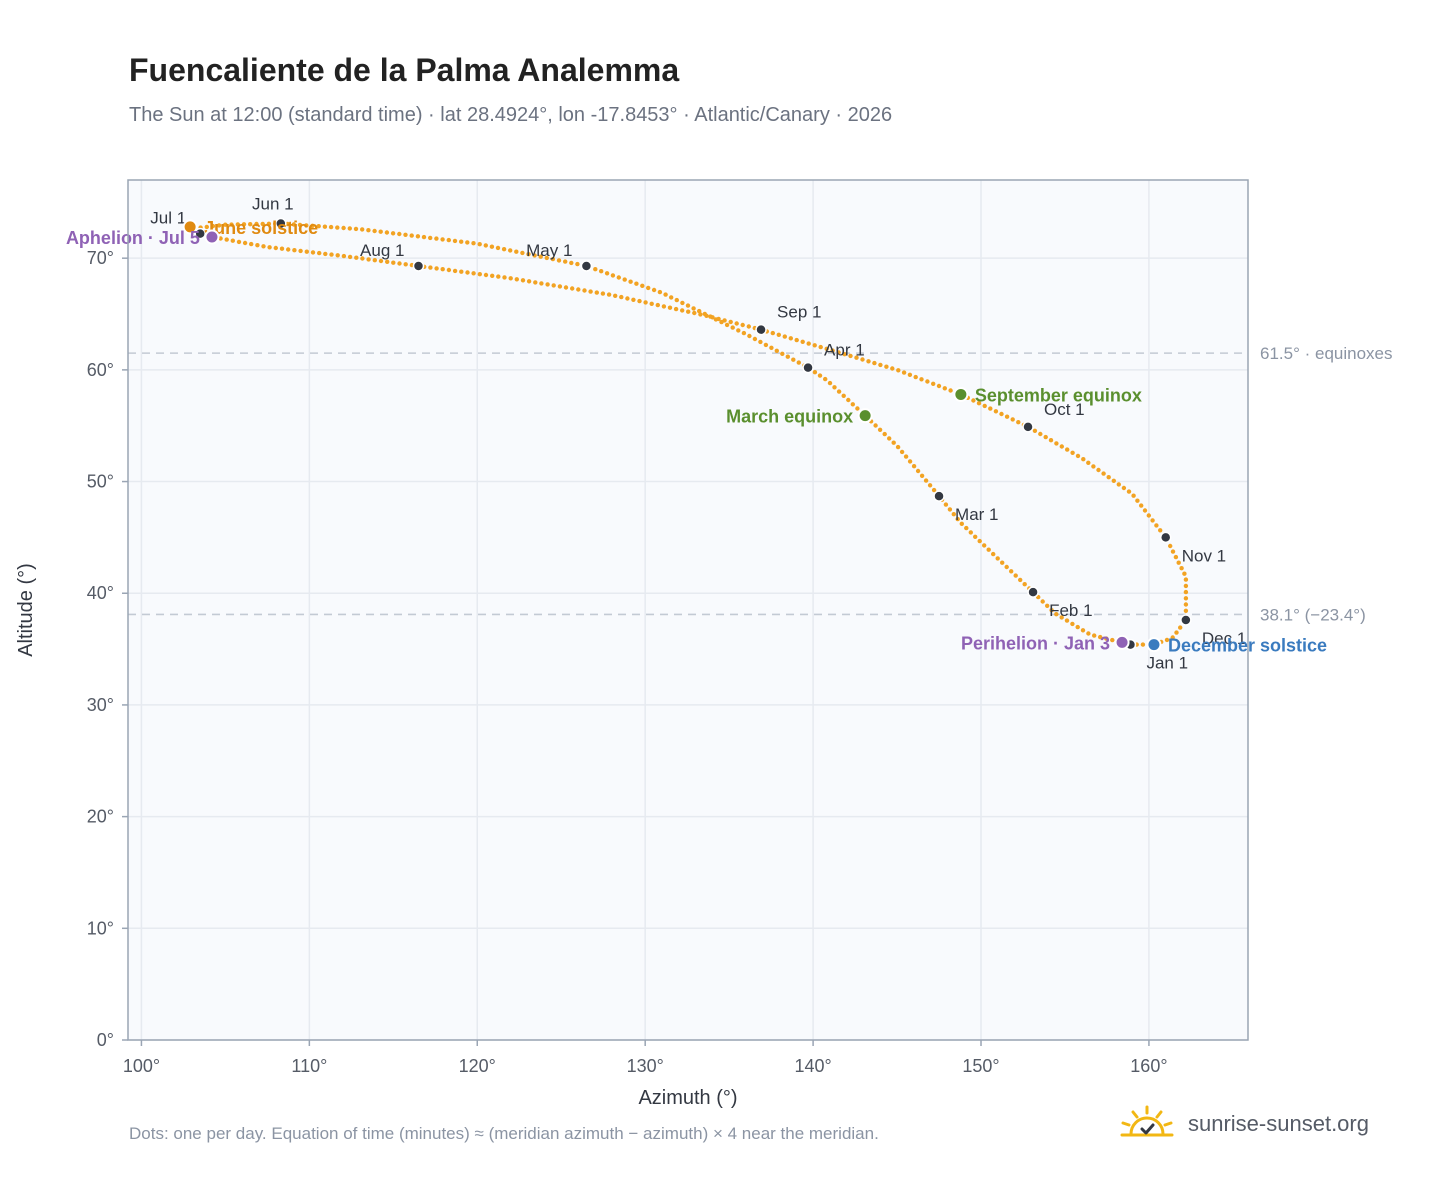 This screenshot has width=1448, height=1188. I want to click on y-tick-label: 50°, so click(100, 482).